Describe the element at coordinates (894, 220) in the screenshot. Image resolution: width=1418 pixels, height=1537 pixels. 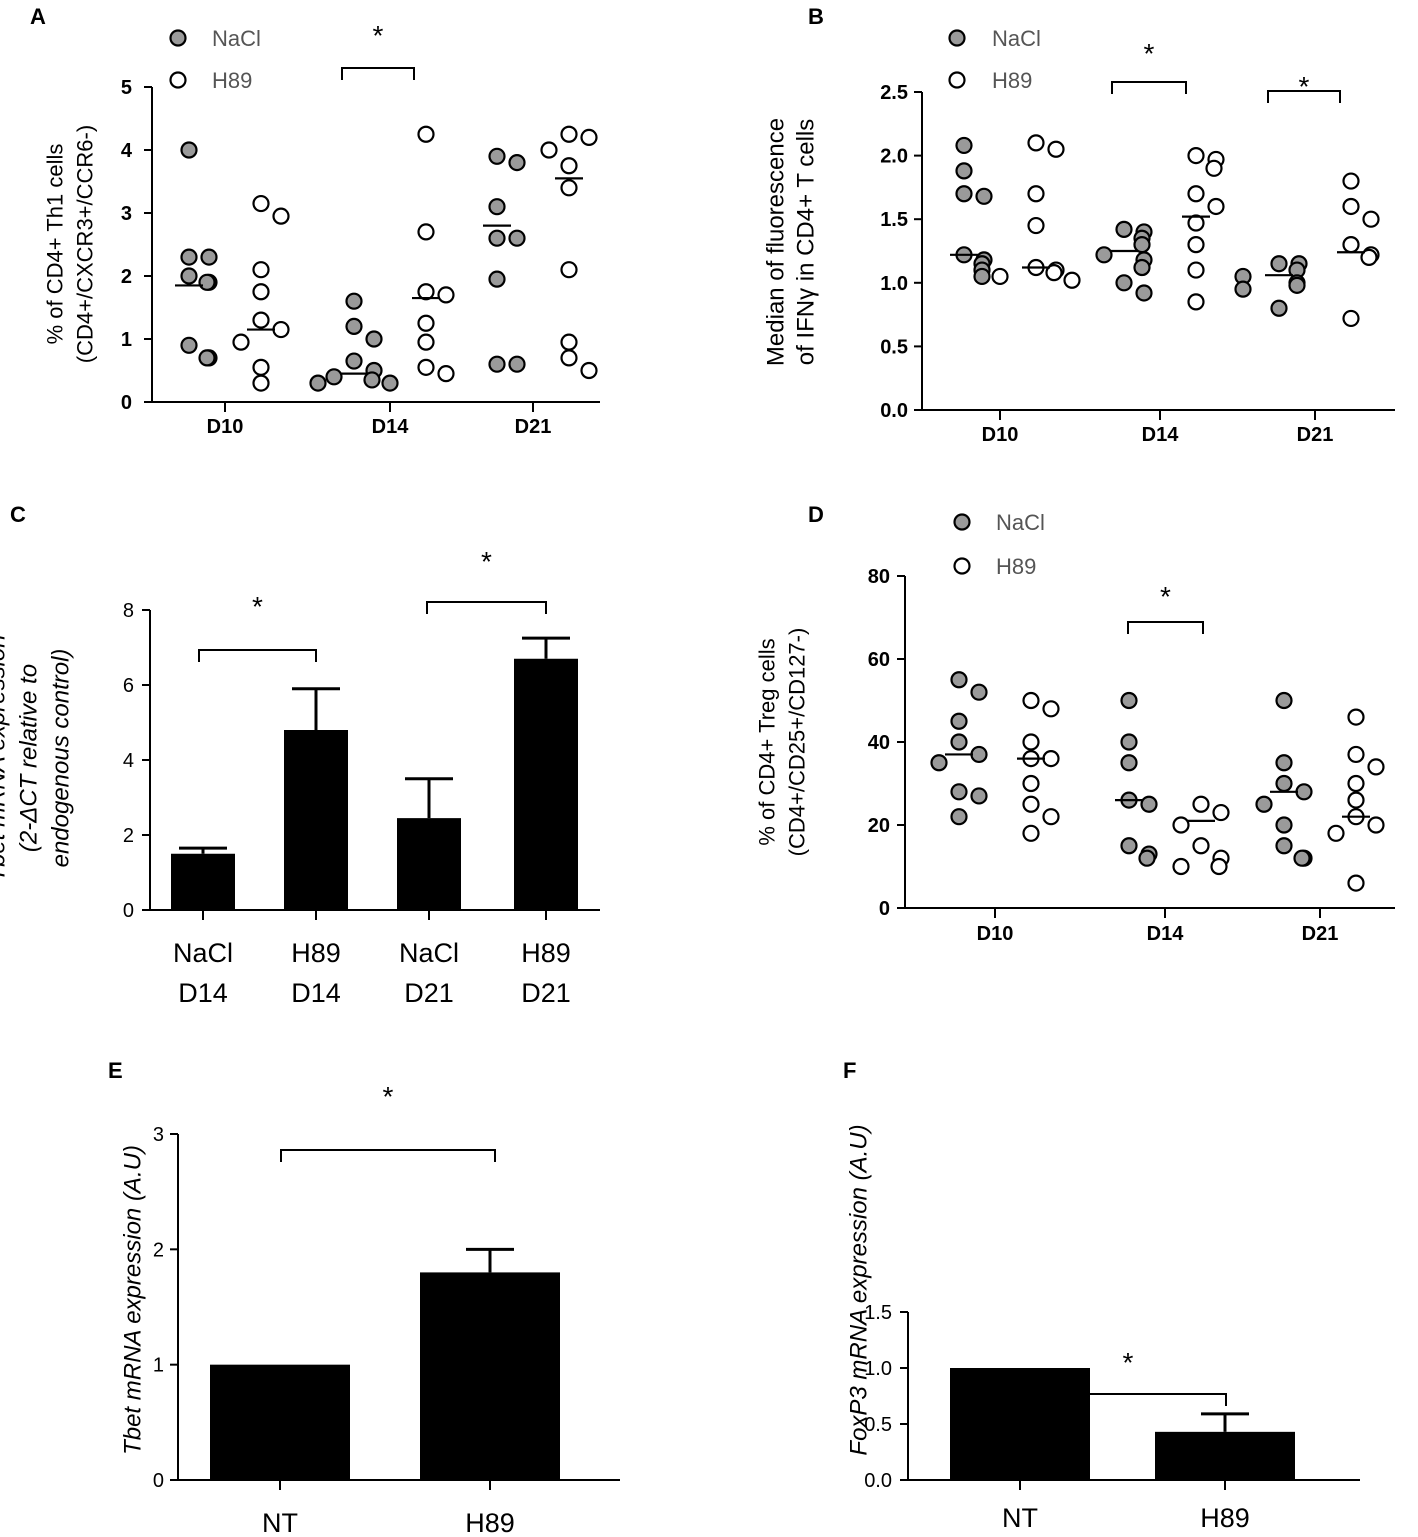
I see `y-tick-label: 1.5` at that location.